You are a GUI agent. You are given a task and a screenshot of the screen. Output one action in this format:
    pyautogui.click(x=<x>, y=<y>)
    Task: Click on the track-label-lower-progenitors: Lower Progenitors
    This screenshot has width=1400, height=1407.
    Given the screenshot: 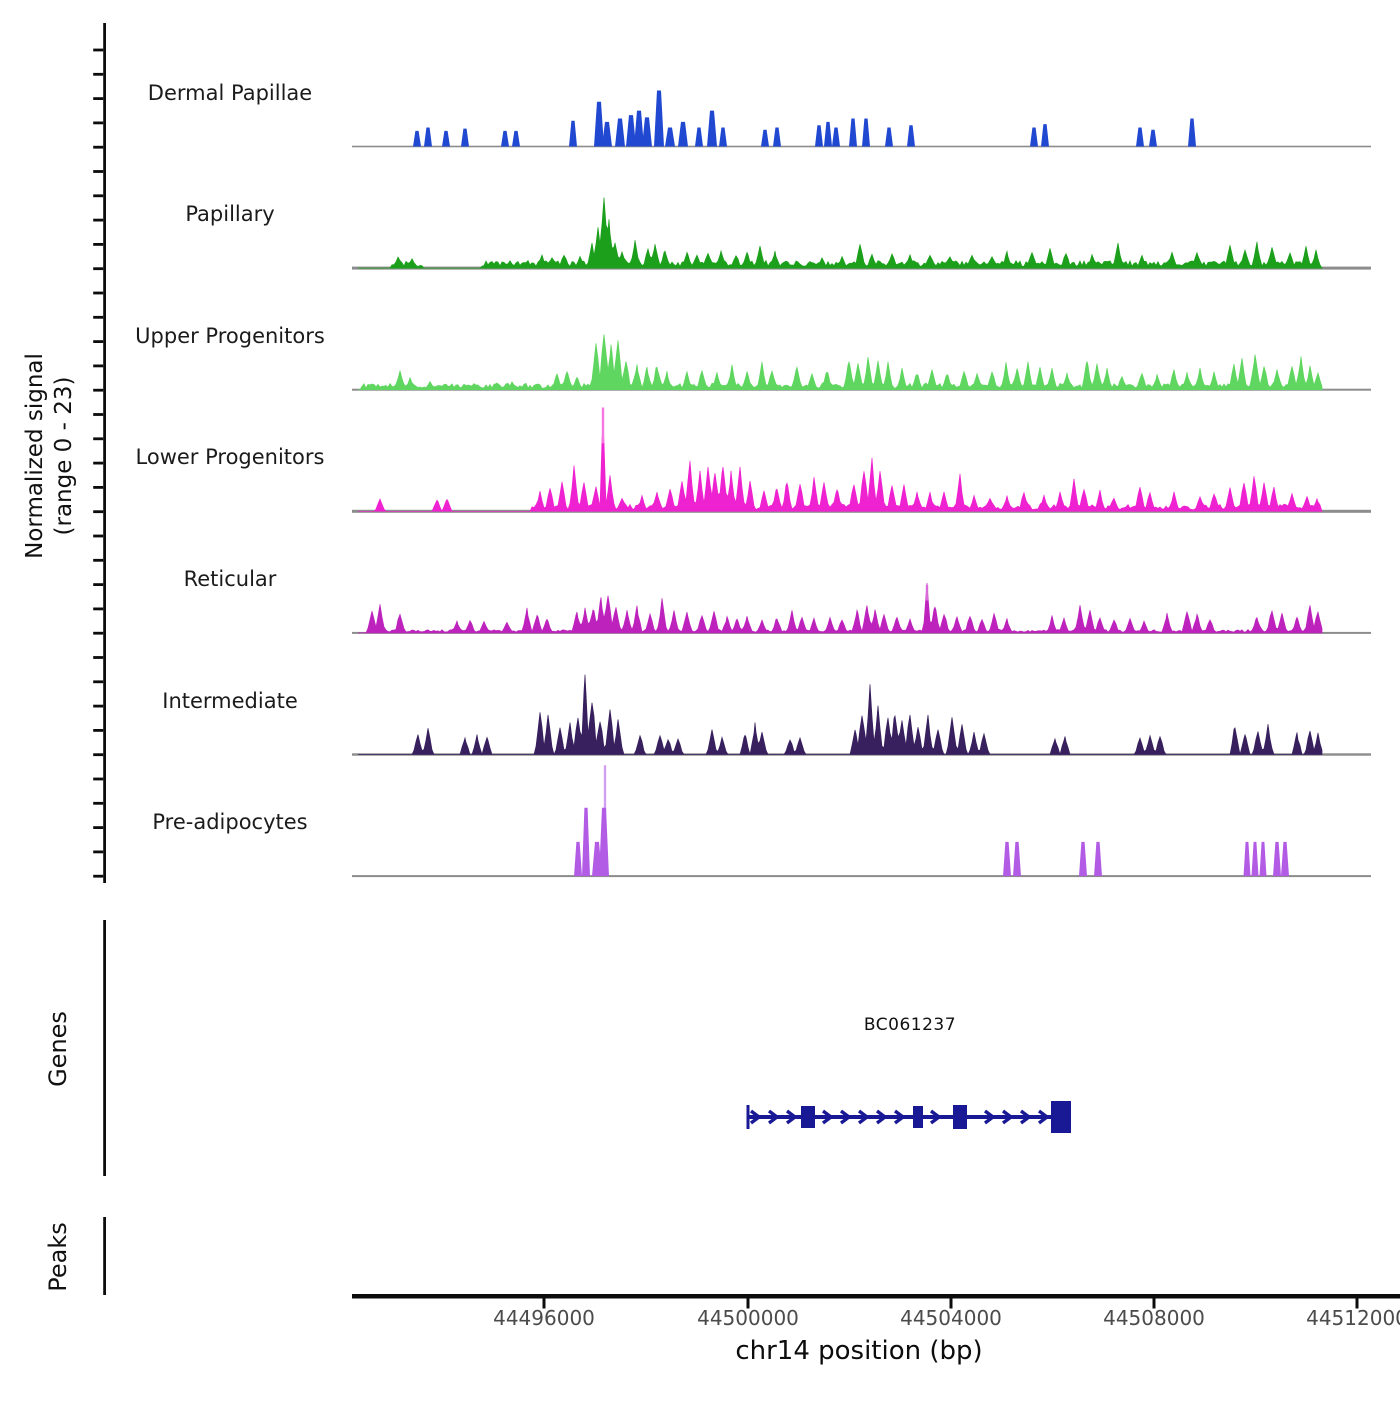 What is the action you would take?
    pyautogui.click(x=230, y=457)
    